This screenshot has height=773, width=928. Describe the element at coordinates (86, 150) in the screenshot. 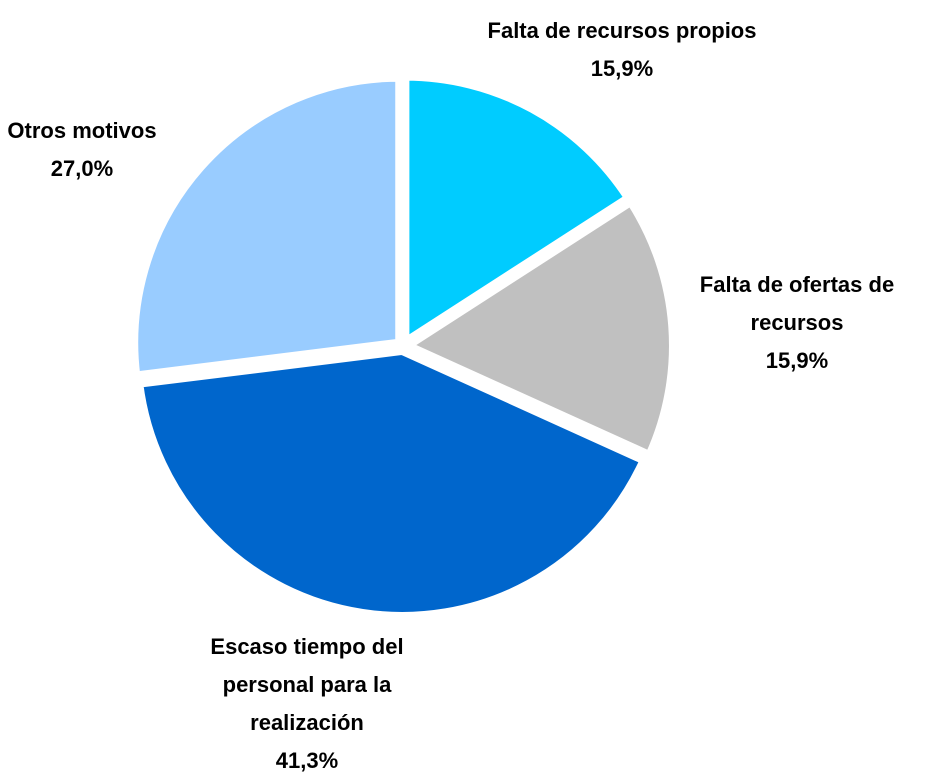

I see `slice-label: Otros motivos 27,0%` at that location.